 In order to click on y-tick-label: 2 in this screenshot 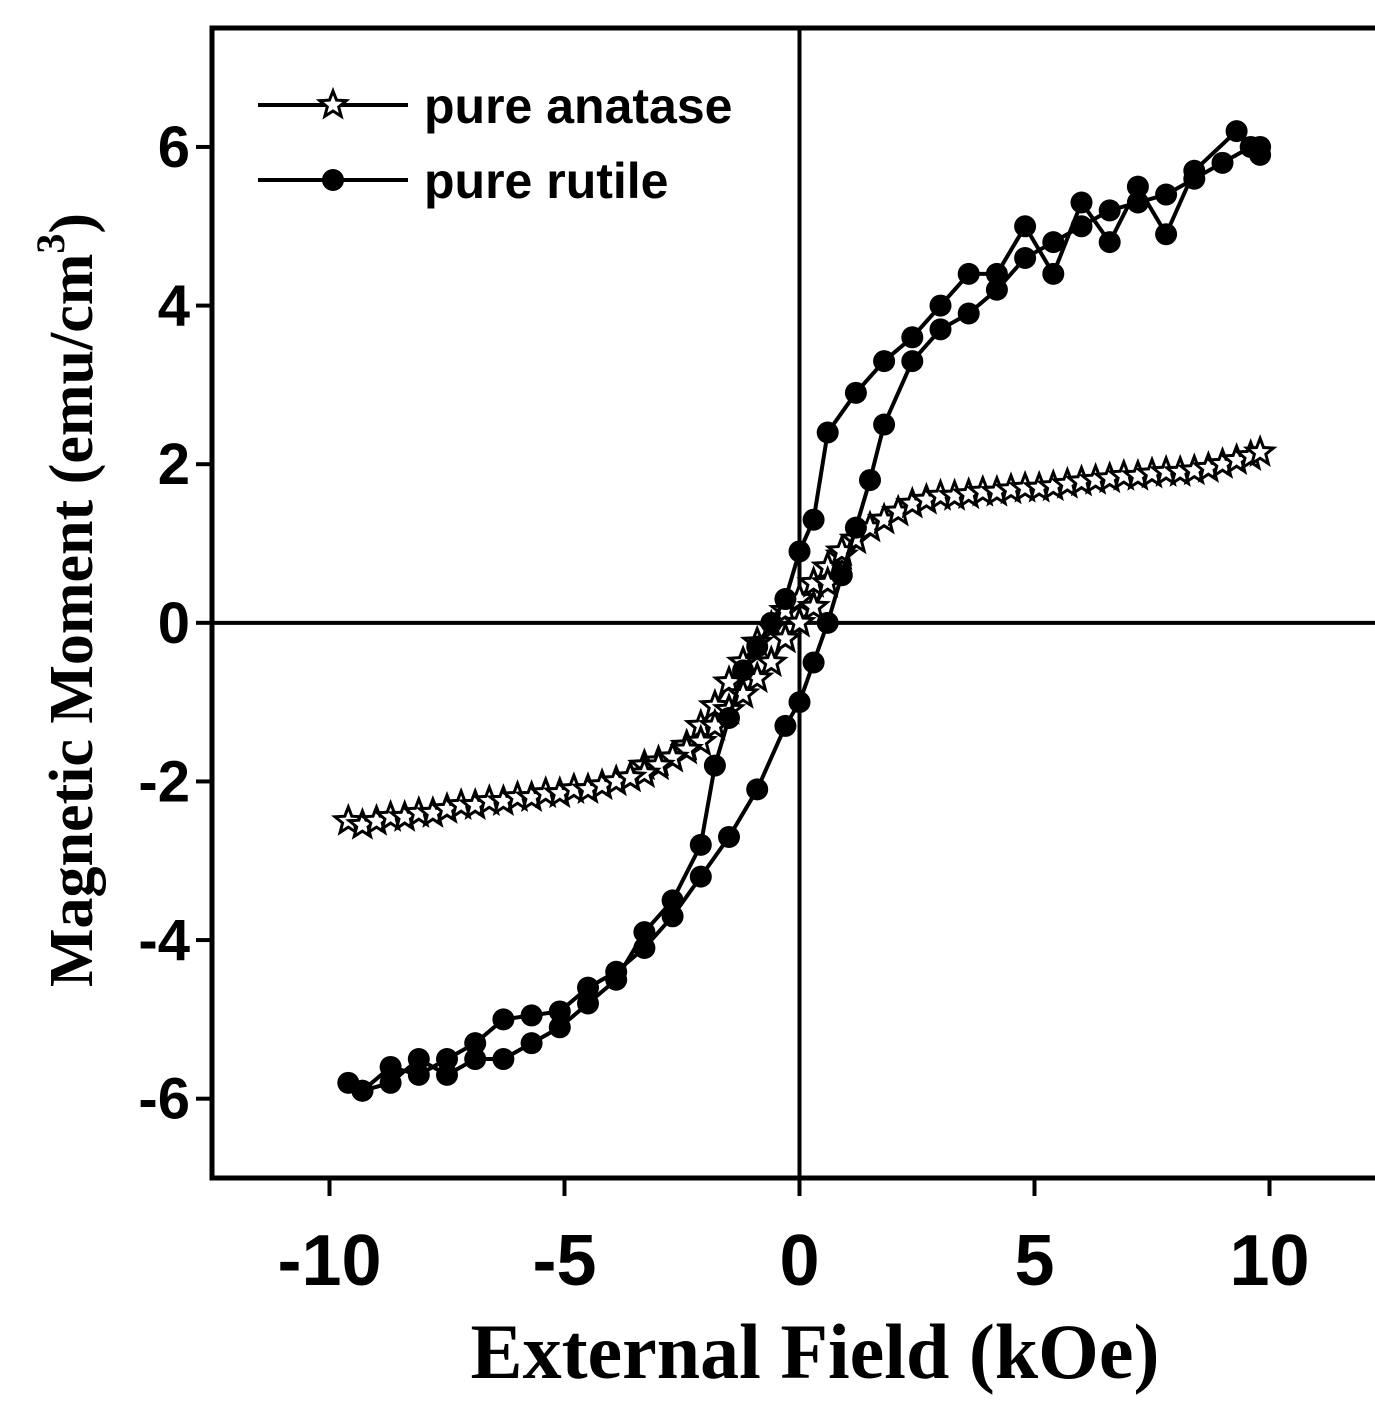, I will do `click(174, 464)`.